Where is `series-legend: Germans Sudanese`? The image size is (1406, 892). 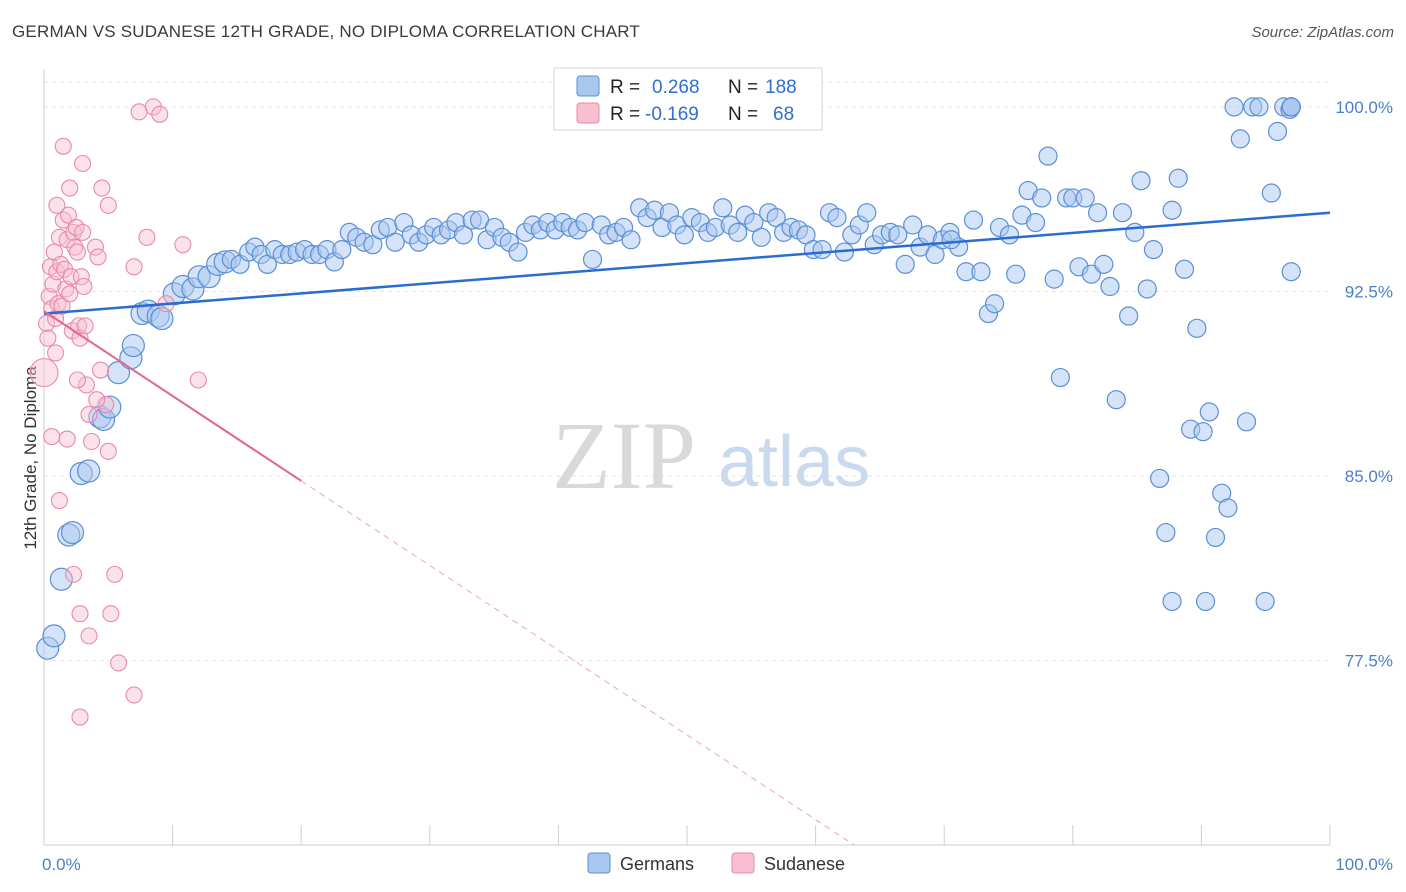
series-legend: Germans Sudanese is located at coordinates (716, 863).